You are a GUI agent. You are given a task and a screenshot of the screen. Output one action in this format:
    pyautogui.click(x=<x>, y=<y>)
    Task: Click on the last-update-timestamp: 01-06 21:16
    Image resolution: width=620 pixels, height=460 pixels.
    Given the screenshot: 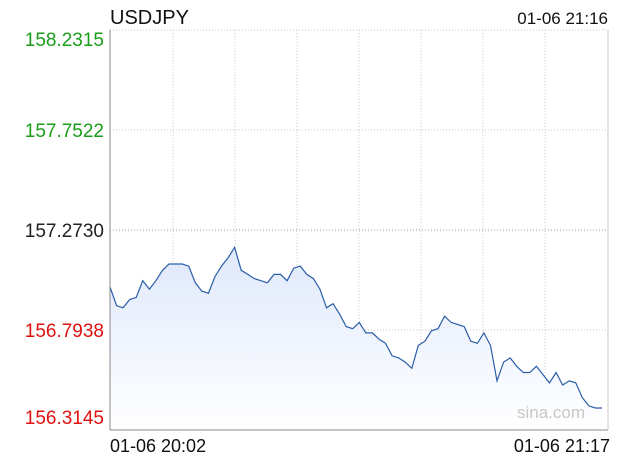 What is the action you would take?
    pyautogui.click(x=562, y=18)
    